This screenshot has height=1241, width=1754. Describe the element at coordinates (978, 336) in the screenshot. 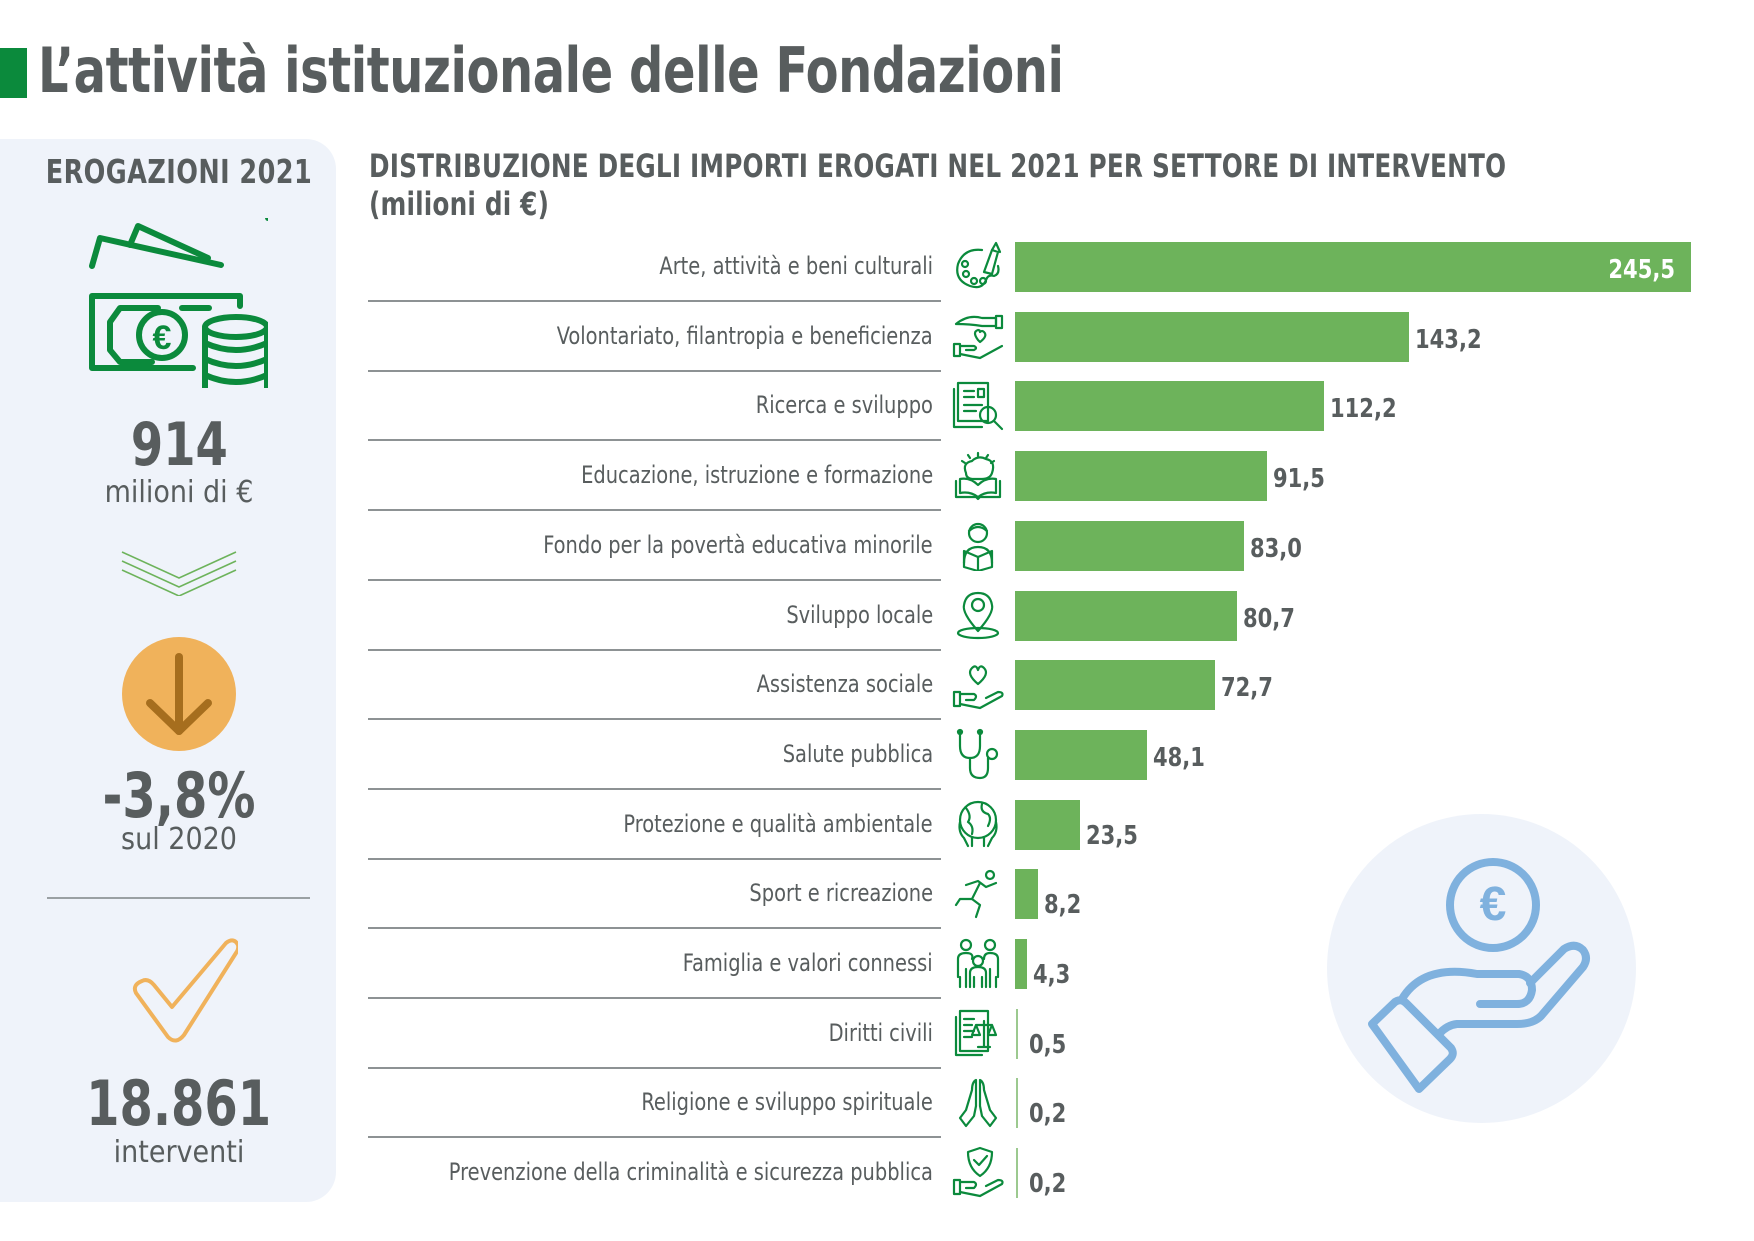

I see `hands-heart-icon` at that location.